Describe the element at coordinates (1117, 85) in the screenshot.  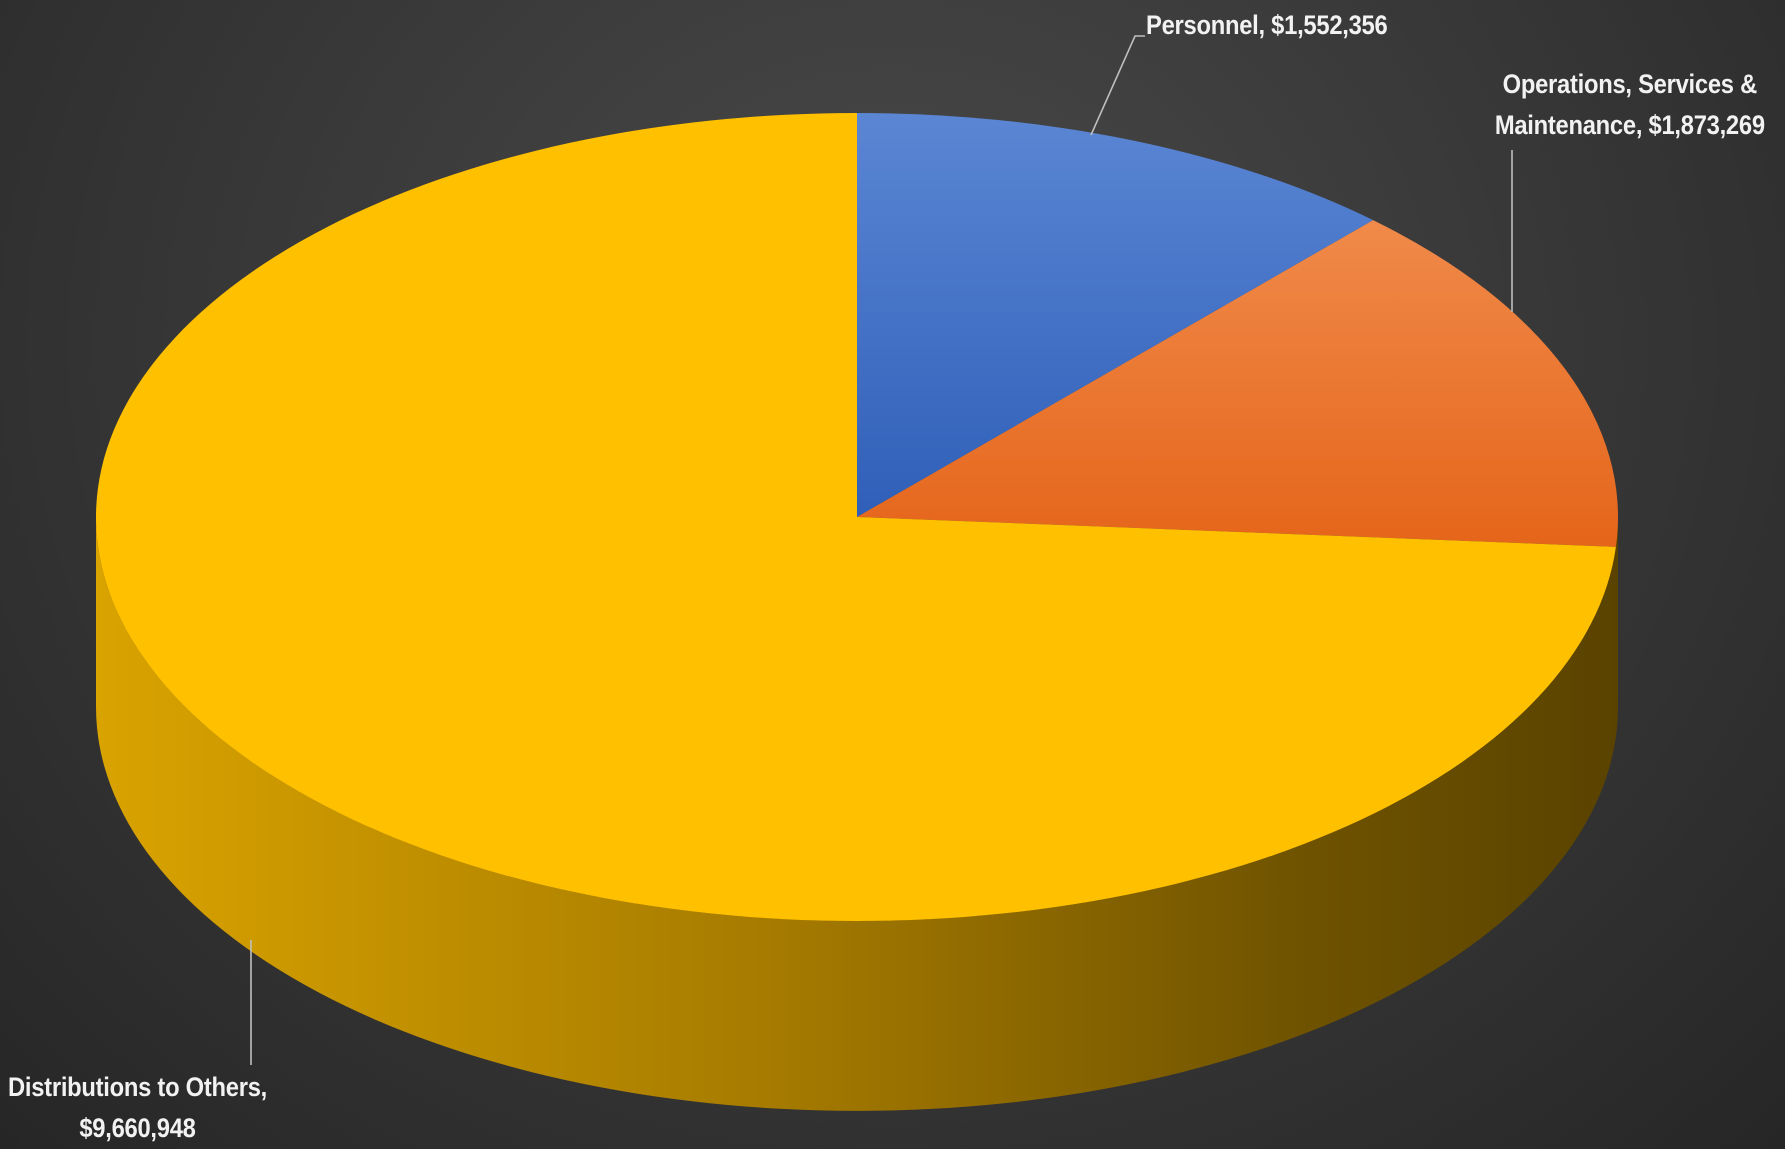
I see `leader-line-personnel` at that location.